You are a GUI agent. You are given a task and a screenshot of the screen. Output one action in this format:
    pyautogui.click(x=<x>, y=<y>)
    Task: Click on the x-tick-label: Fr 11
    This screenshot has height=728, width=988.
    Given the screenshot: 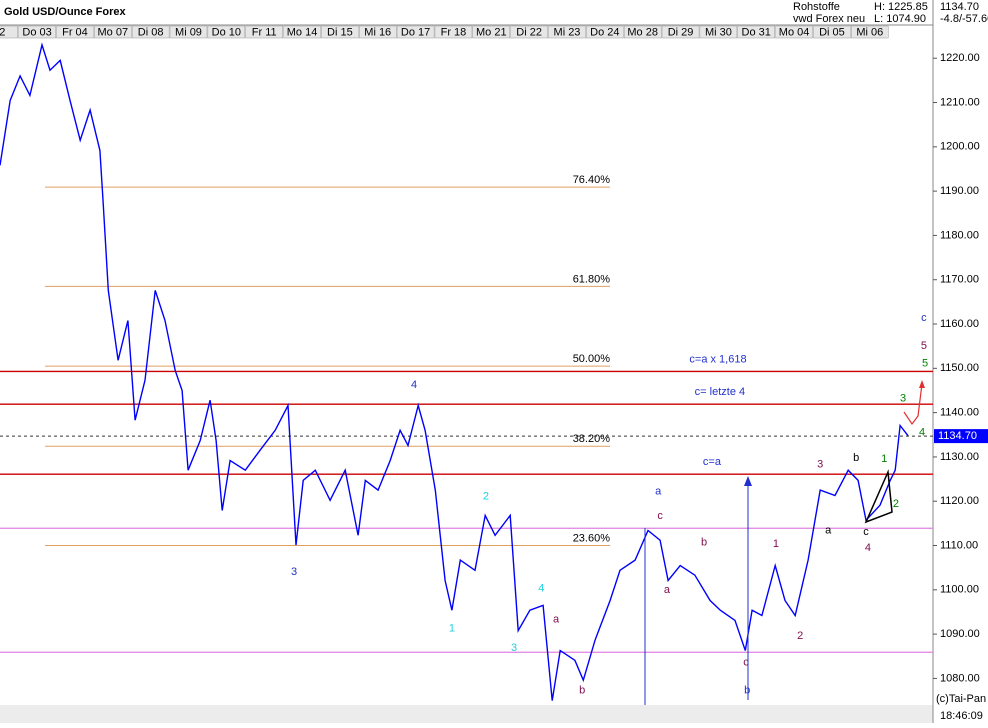 What is the action you would take?
    pyautogui.click(x=264, y=32)
    